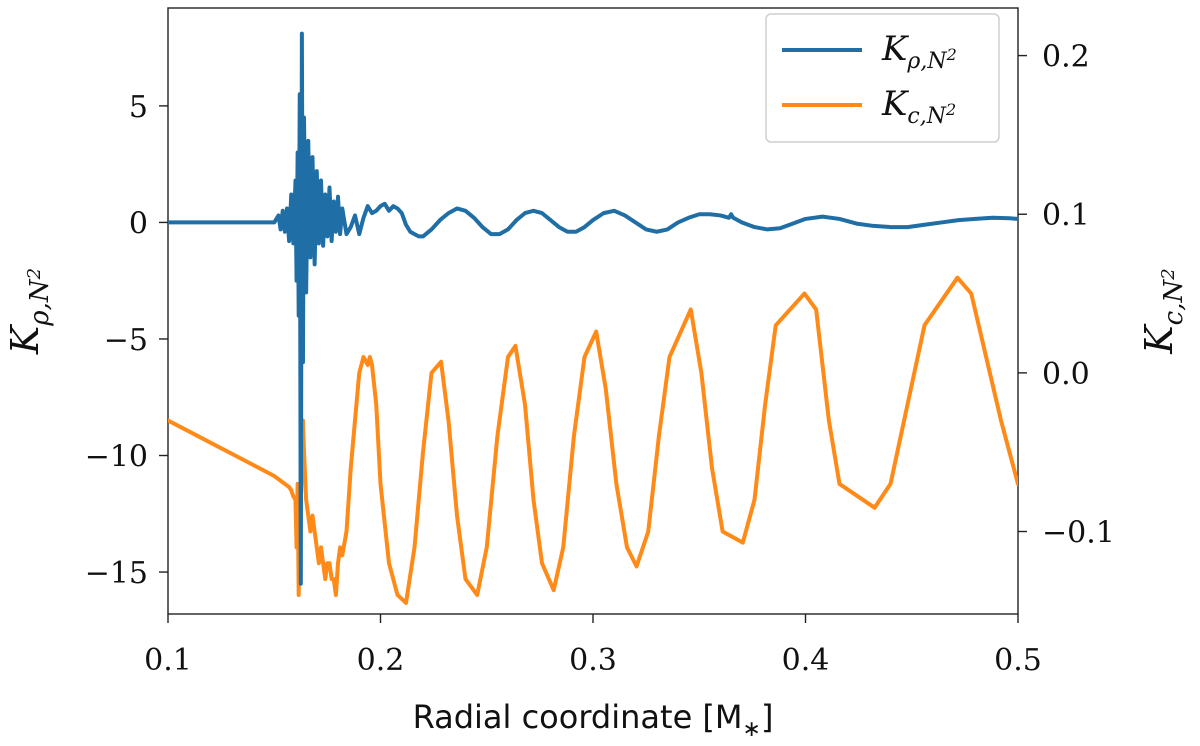 This screenshot has width=1200, height=746. Describe the element at coordinates (116, 457) in the screenshot. I see `y-left-tick-label: −10` at that location.